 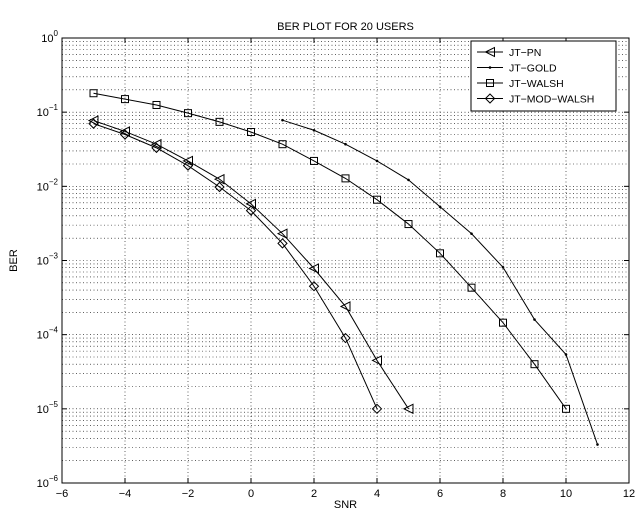 I want to click on x-tick-label: 8, so click(x=503, y=494).